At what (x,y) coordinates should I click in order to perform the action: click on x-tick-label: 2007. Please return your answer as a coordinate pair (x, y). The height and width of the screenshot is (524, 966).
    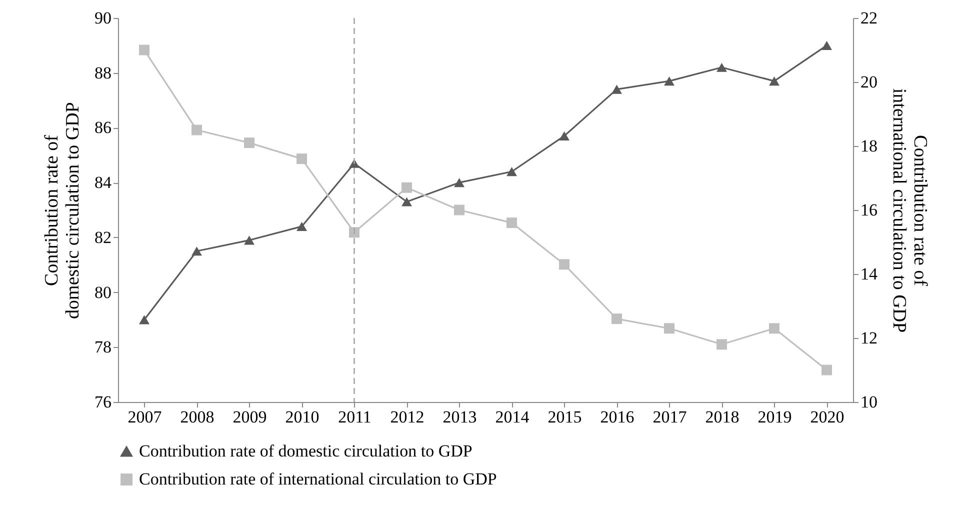
    Looking at the image, I should click on (145, 417).